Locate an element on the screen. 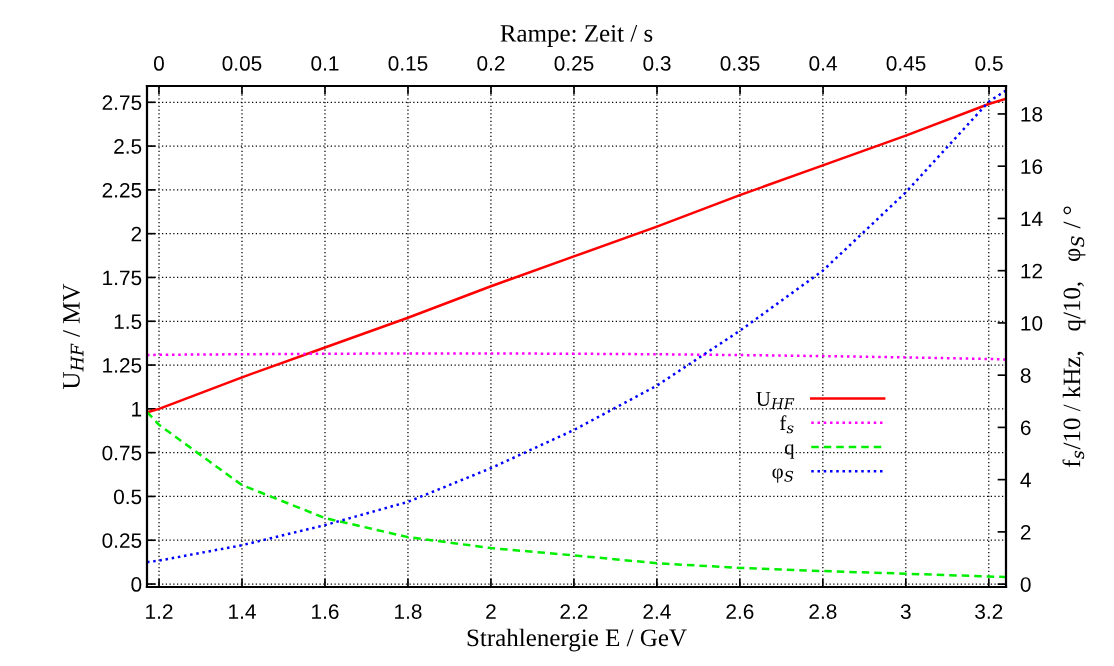 This screenshot has height=666, width=1114. x-tick-label: 2.6 is located at coordinates (740, 611).